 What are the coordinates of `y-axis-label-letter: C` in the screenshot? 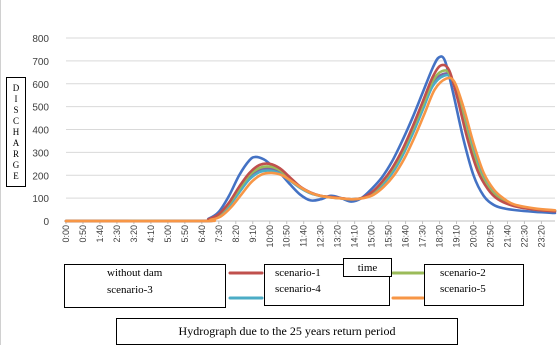 It's located at (15, 120).